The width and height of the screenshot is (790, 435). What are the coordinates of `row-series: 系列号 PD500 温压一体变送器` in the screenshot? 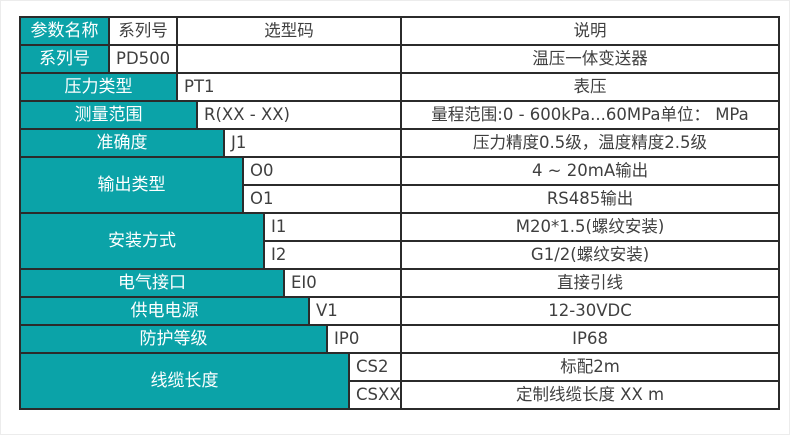 It's located at (400, 59).